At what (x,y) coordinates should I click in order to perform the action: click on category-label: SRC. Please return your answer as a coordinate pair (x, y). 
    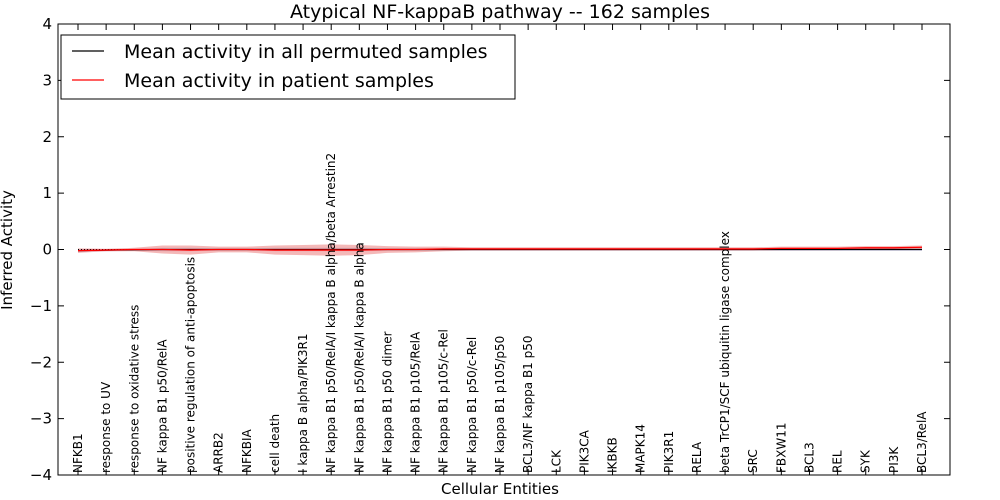
    Looking at the image, I should click on (753, 461).